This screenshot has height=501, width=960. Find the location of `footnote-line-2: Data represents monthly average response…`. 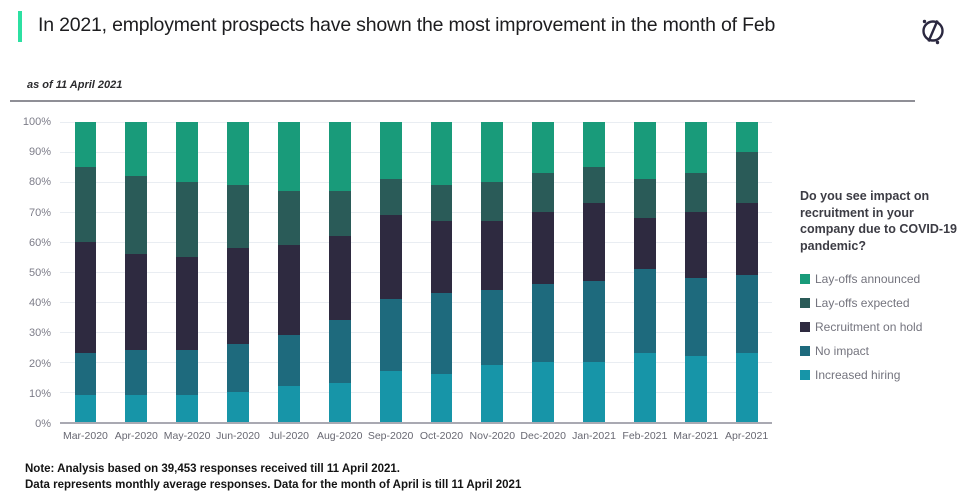

footnote-line-2: Data represents monthly average response… is located at coordinates (273, 485).